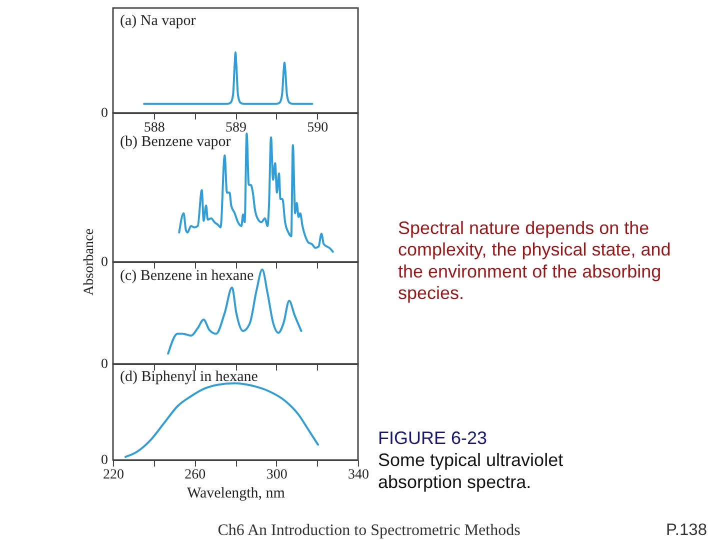 The width and height of the screenshot is (720, 540). Describe the element at coordinates (433, 438) in the screenshot. I see `caption: FIGURE 6-23` at that location.